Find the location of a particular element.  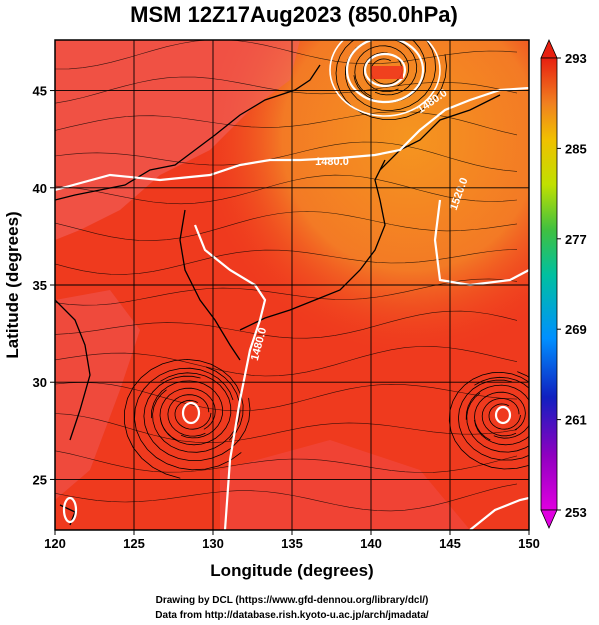

y-tick-label: 30 is located at coordinates (40, 382).